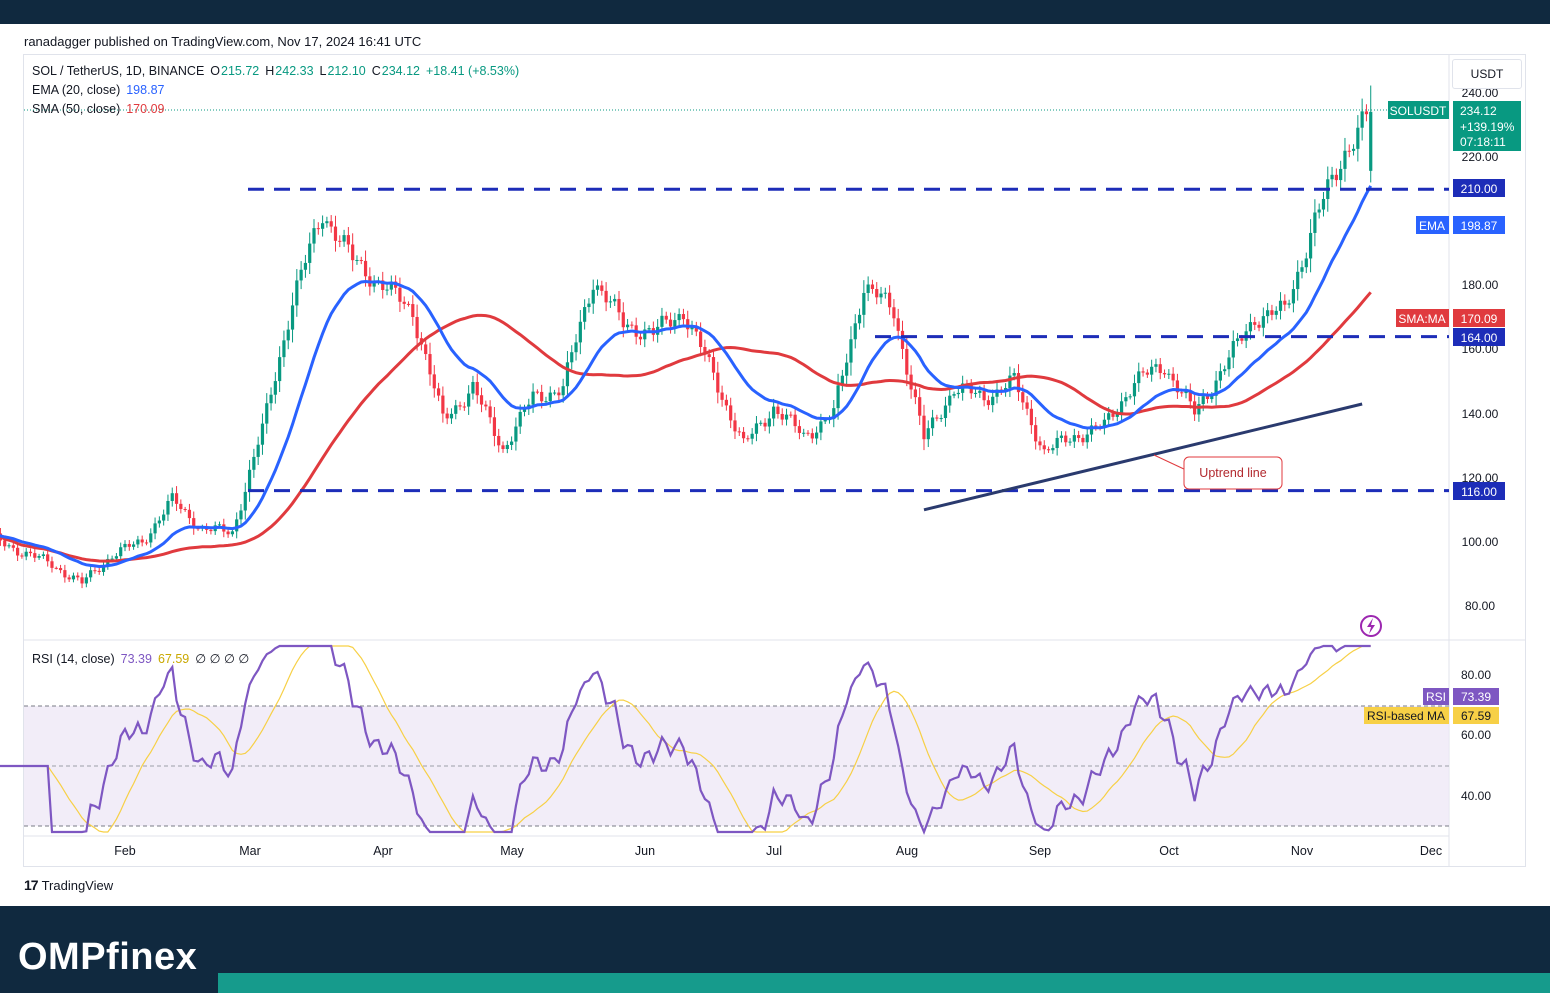 This screenshot has height=993, width=1550. I want to click on rsi-value-tag-text: 73.39, so click(1476, 697).